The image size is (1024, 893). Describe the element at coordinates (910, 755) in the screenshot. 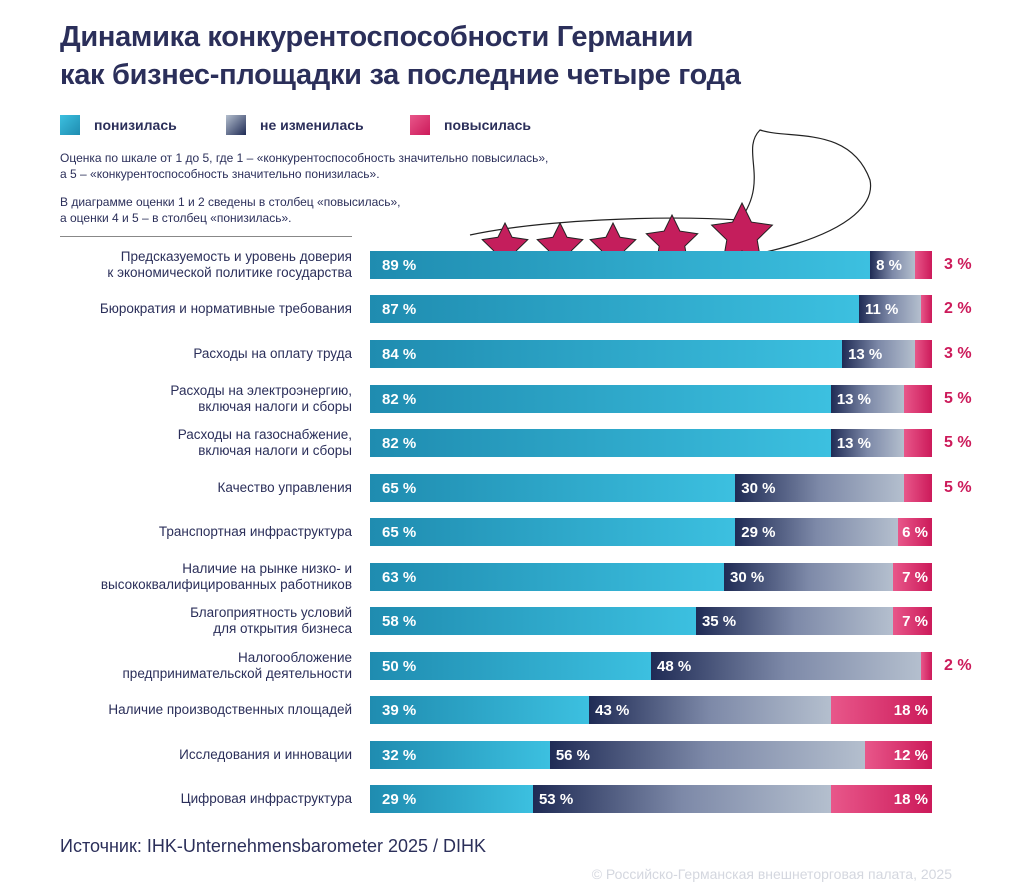

I see `data-label: 12 %` at that location.